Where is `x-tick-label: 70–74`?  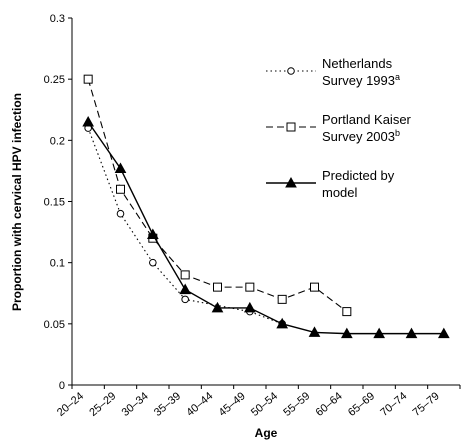
x-tick-label: 70–74 is located at coordinates (393, 404).